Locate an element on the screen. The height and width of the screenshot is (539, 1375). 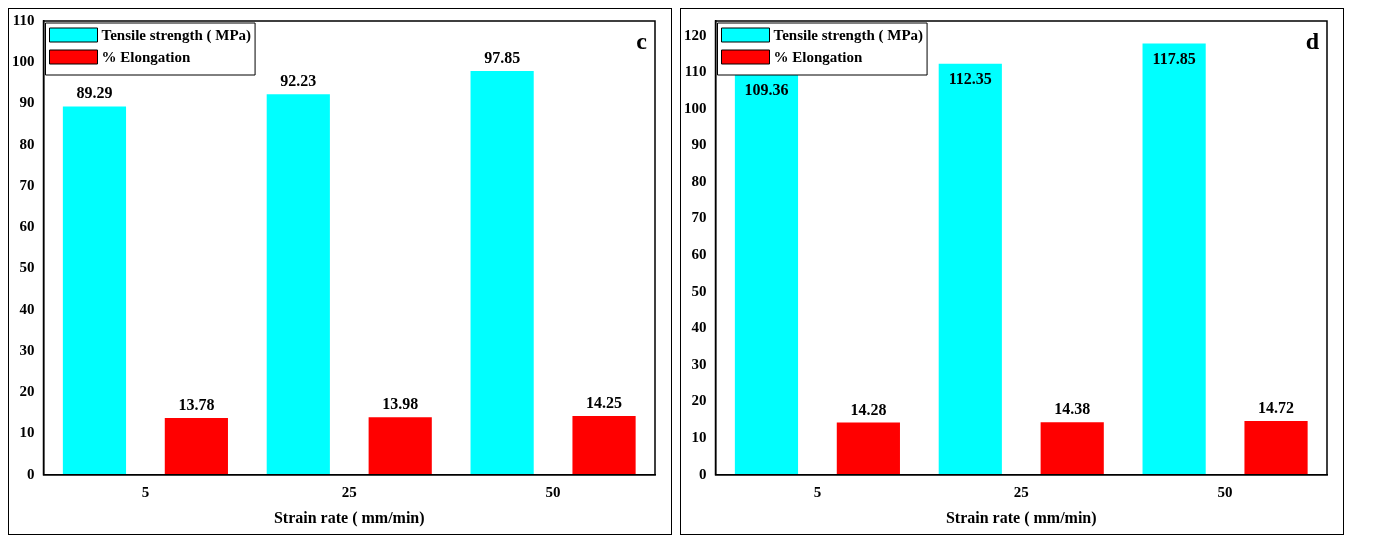
data-label: 14.25 is located at coordinates (604, 403).